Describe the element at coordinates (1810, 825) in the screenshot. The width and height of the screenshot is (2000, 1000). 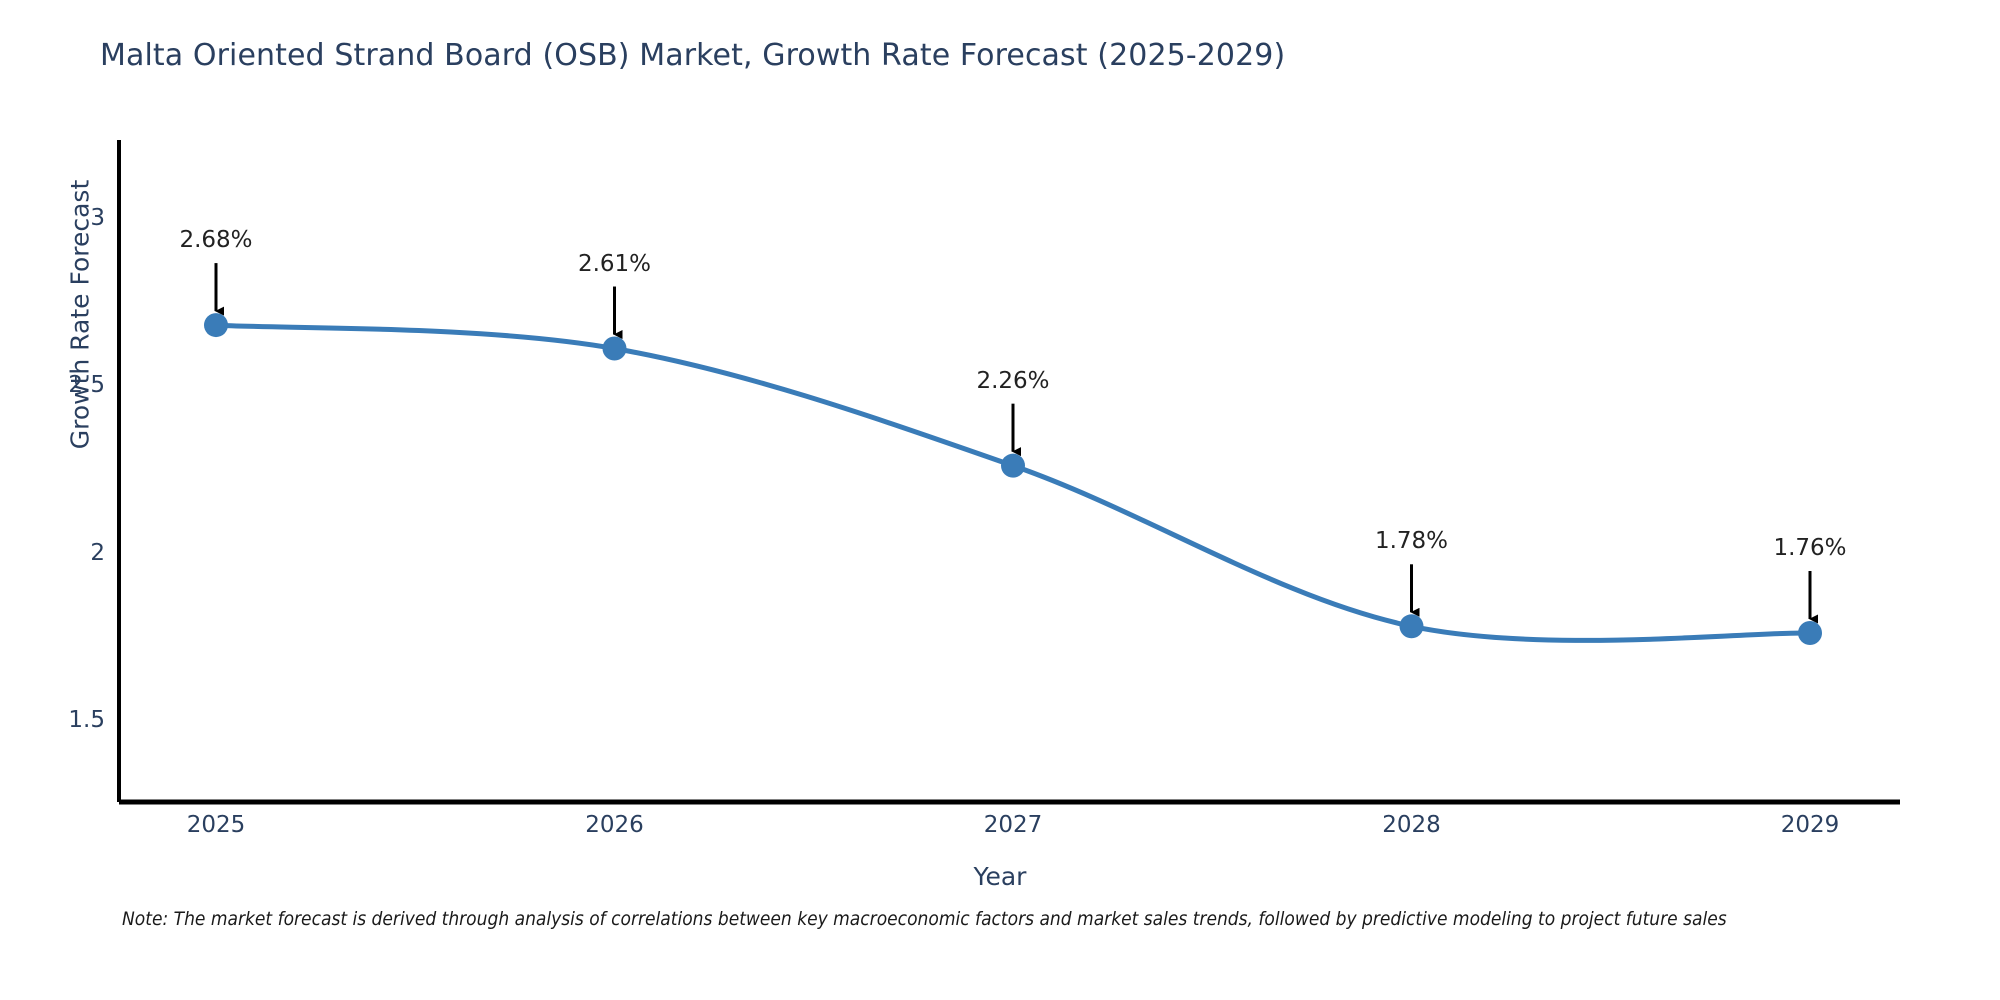
I see `x-tick-label: 2029` at that location.